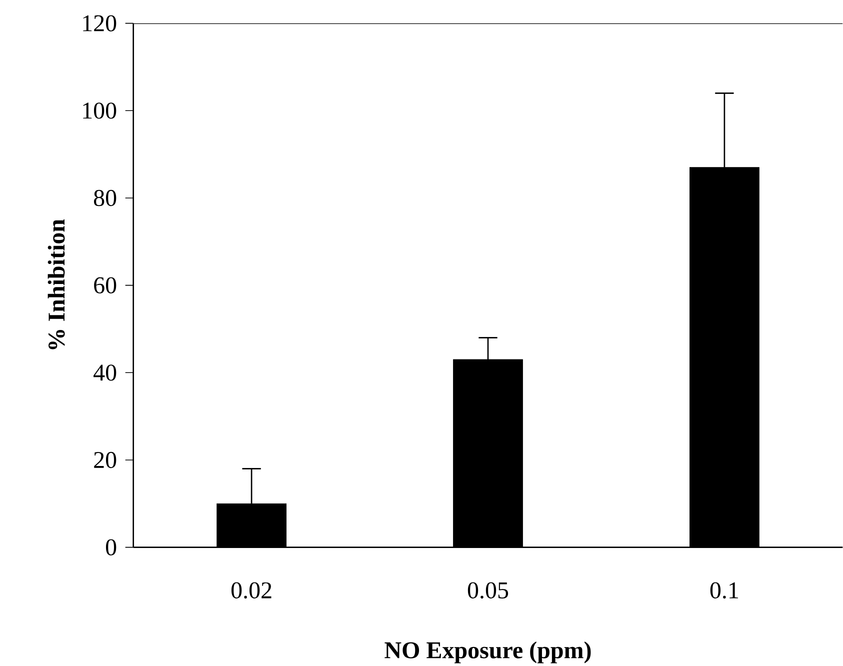 The image size is (843, 666). What do you see at coordinates (99, 23) in the screenshot?
I see `y-tick-label: 120` at bounding box center [99, 23].